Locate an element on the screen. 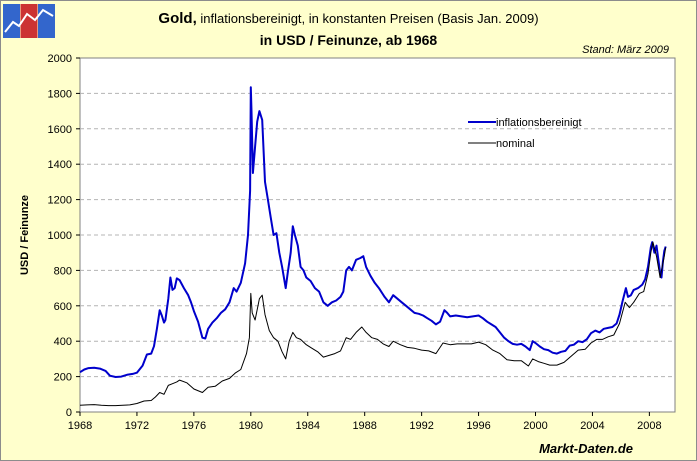  x-tick-label: 1976 is located at coordinates (194, 426).